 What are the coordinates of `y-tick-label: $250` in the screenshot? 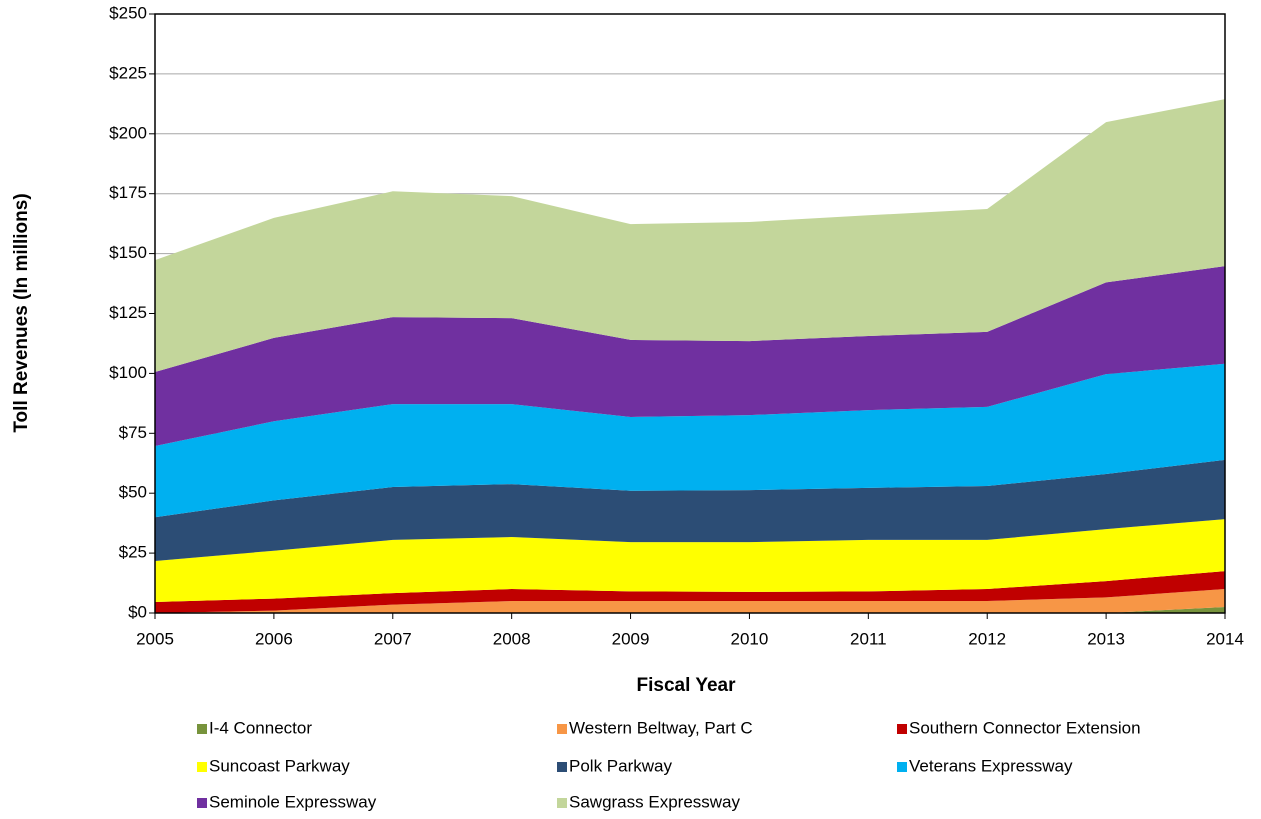 It's located at (128, 12).